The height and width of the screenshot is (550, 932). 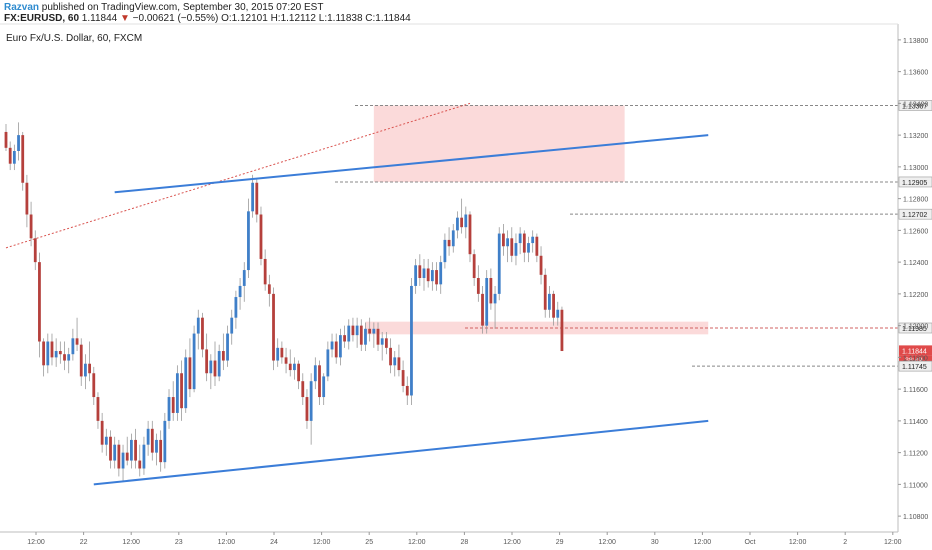 What do you see at coordinates (915, 358) in the screenshot?
I see `y-tick-label: 1.11800` at bounding box center [915, 358].